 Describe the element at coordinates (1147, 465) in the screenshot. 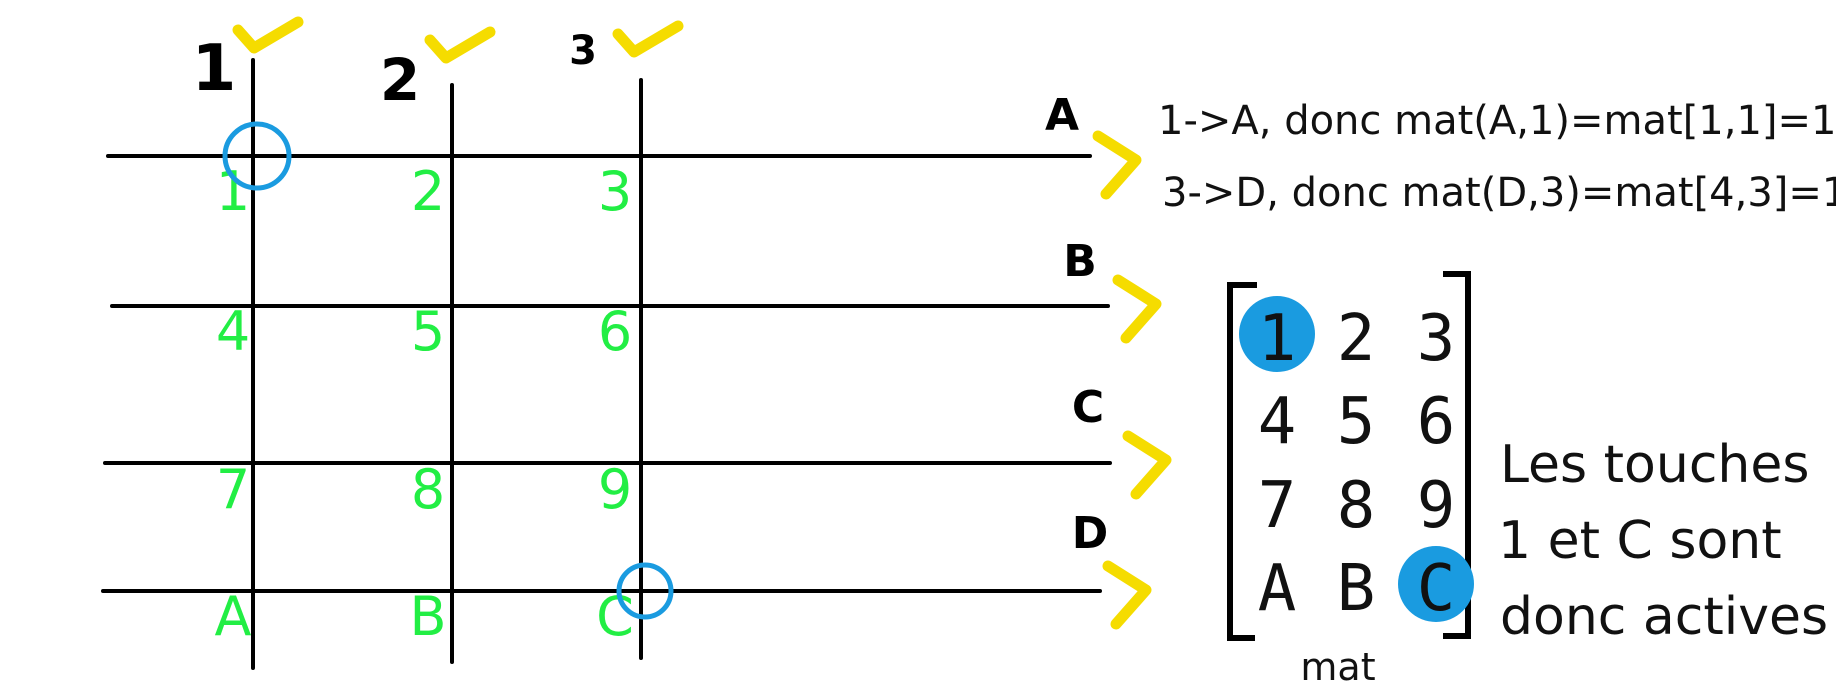

I see `row-check-c` at that location.